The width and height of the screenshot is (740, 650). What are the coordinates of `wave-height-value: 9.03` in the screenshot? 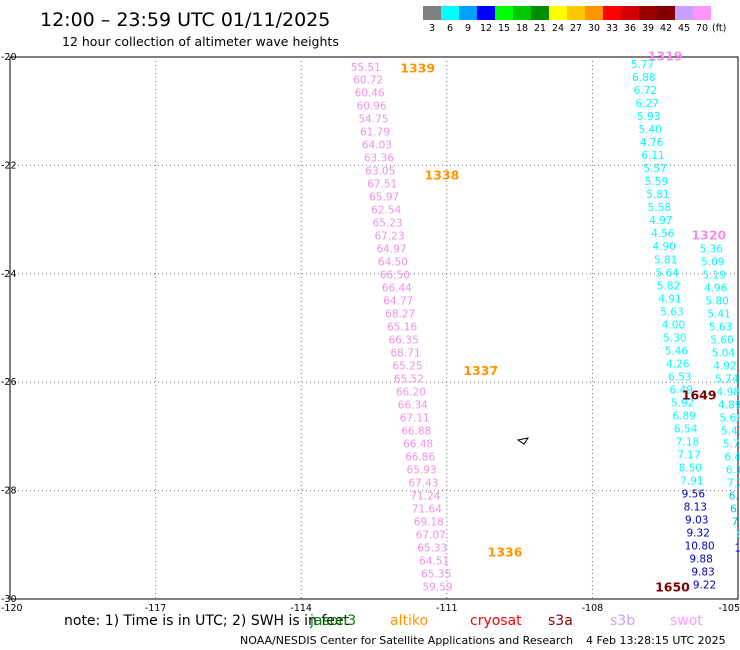 It's located at (696, 520).